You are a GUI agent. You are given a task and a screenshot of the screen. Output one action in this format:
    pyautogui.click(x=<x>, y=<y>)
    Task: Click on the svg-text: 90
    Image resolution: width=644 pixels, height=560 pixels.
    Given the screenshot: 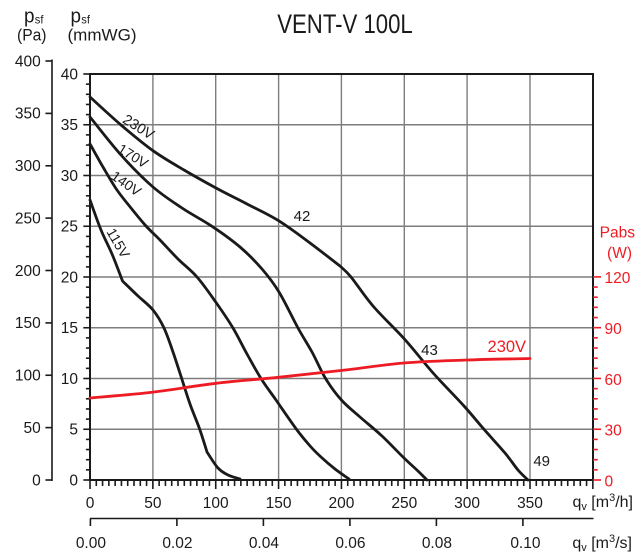 What is the action you would take?
    pyautogui.click(x=614, y=329)
    